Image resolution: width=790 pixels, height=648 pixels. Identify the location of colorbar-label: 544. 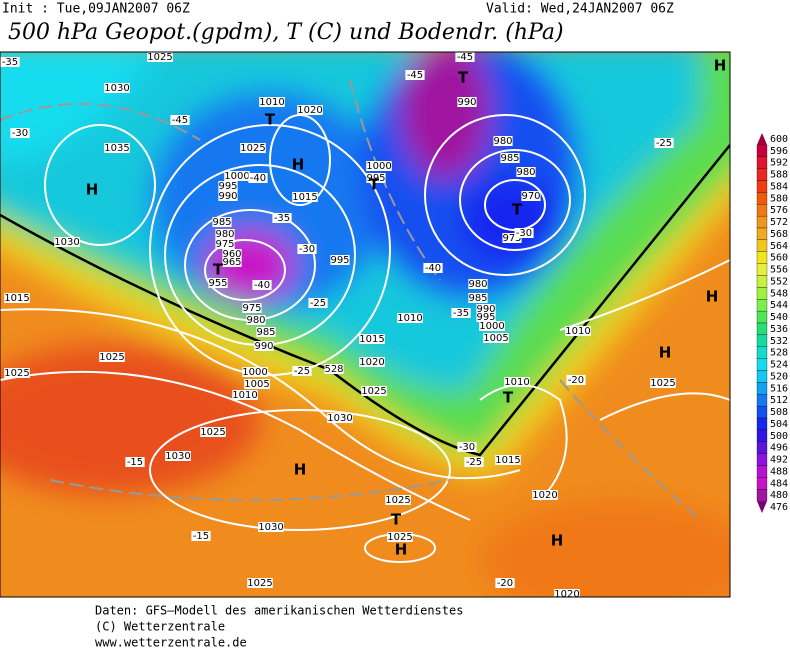
(779, 305).